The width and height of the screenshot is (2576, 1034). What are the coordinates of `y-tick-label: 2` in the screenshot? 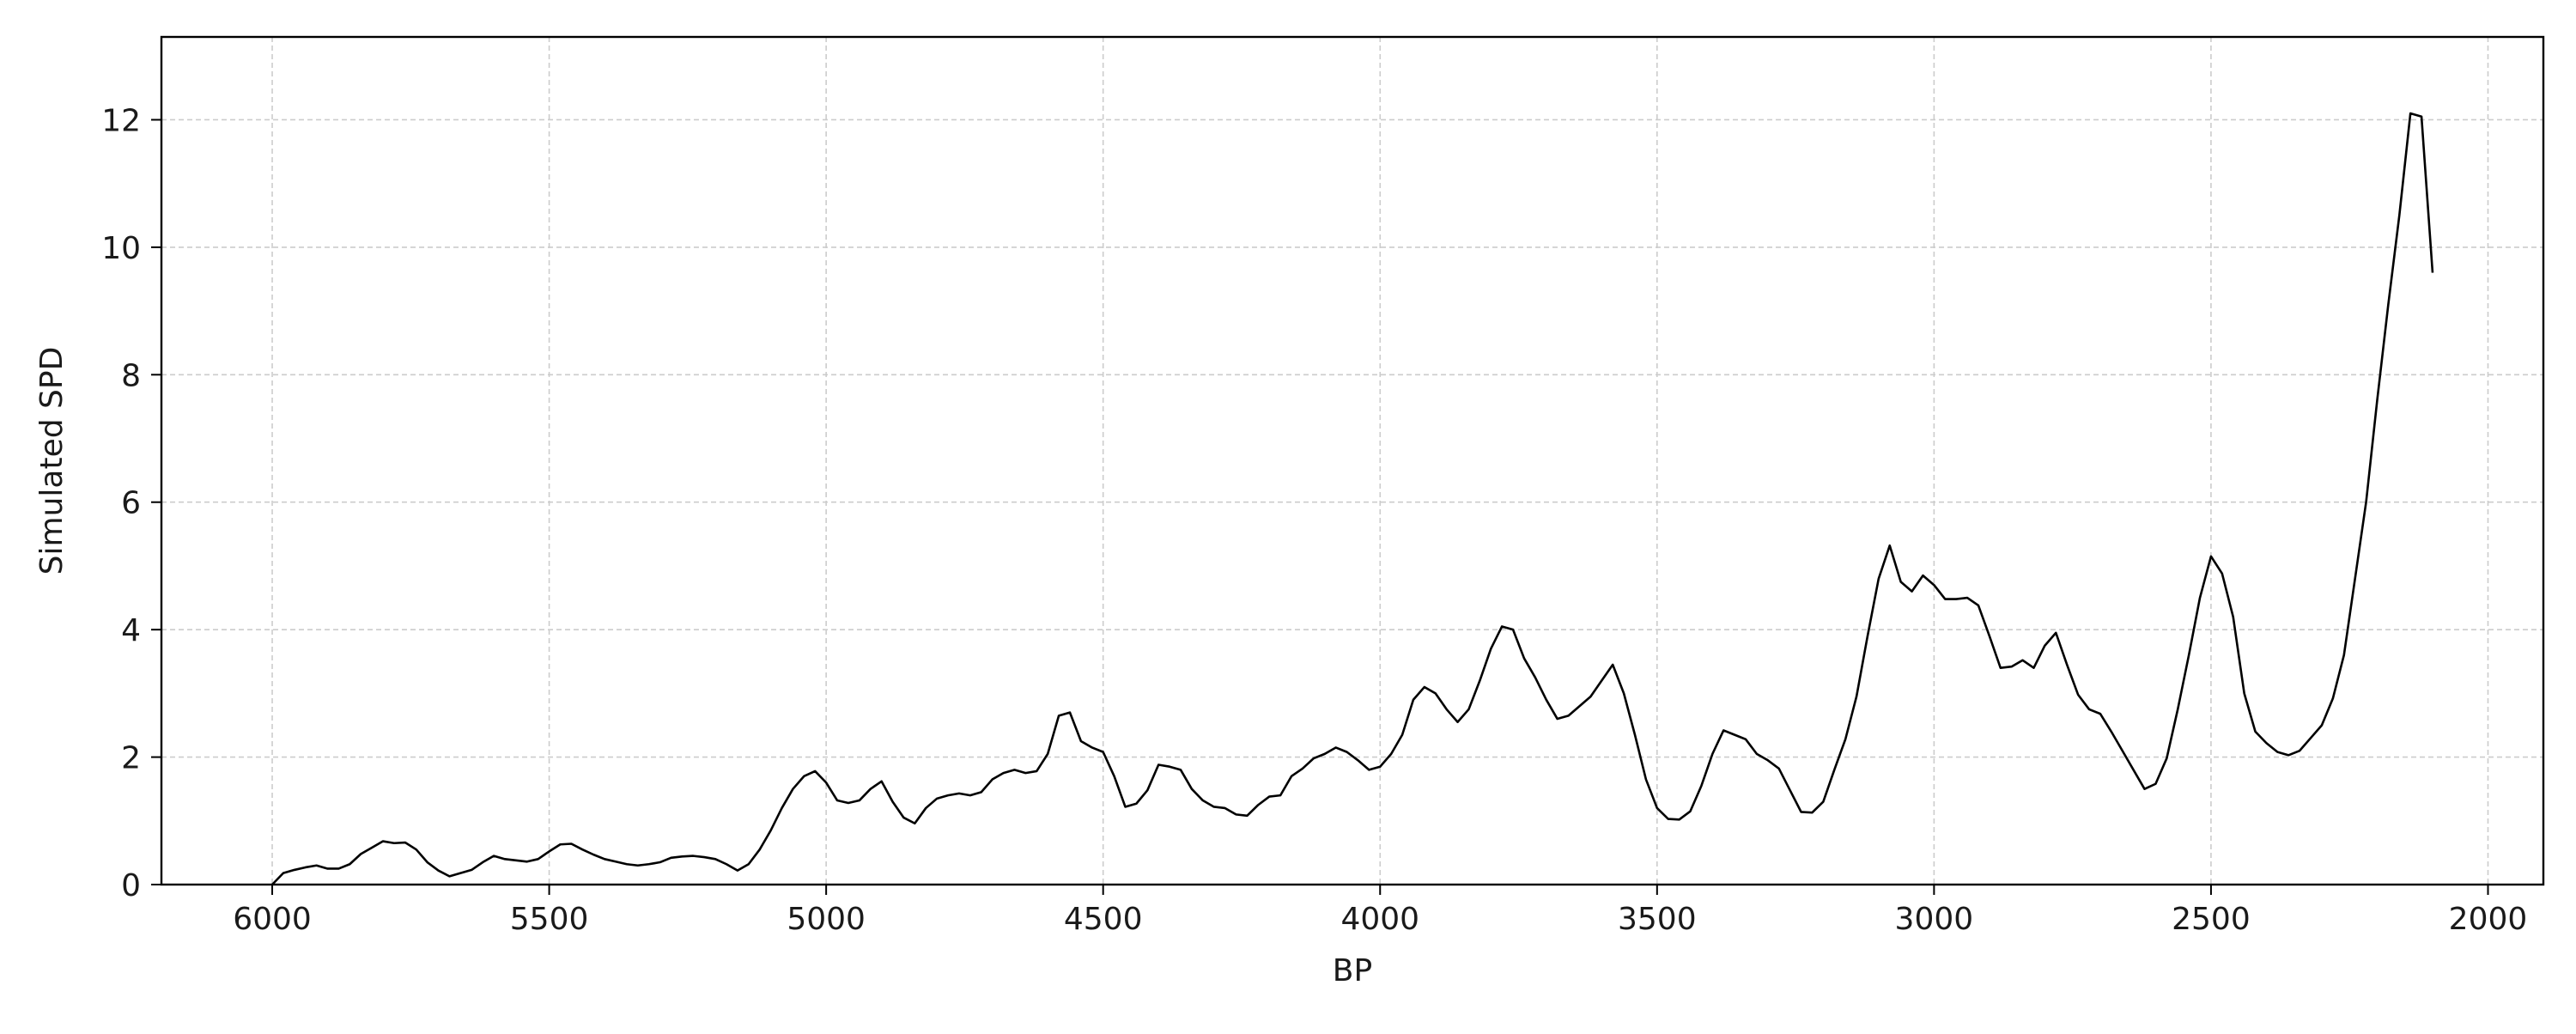 It's located at (131, 758).